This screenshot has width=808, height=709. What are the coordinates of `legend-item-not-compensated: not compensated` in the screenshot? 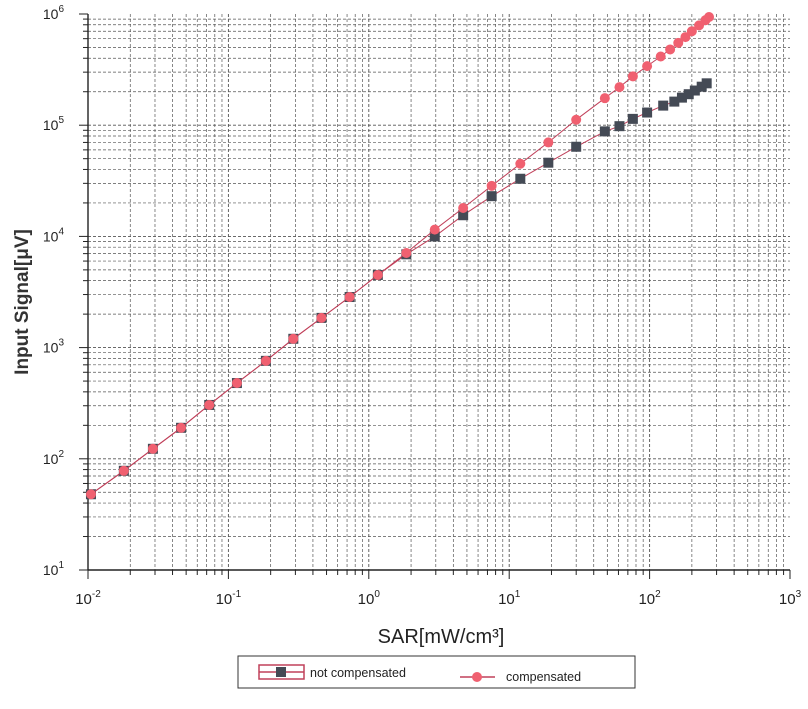 It's located at (332, 672).